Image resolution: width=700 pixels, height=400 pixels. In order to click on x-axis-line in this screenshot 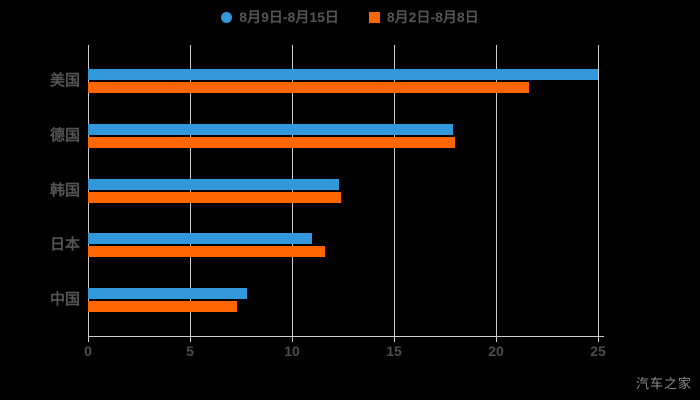, I will do `click(346, 336)`.